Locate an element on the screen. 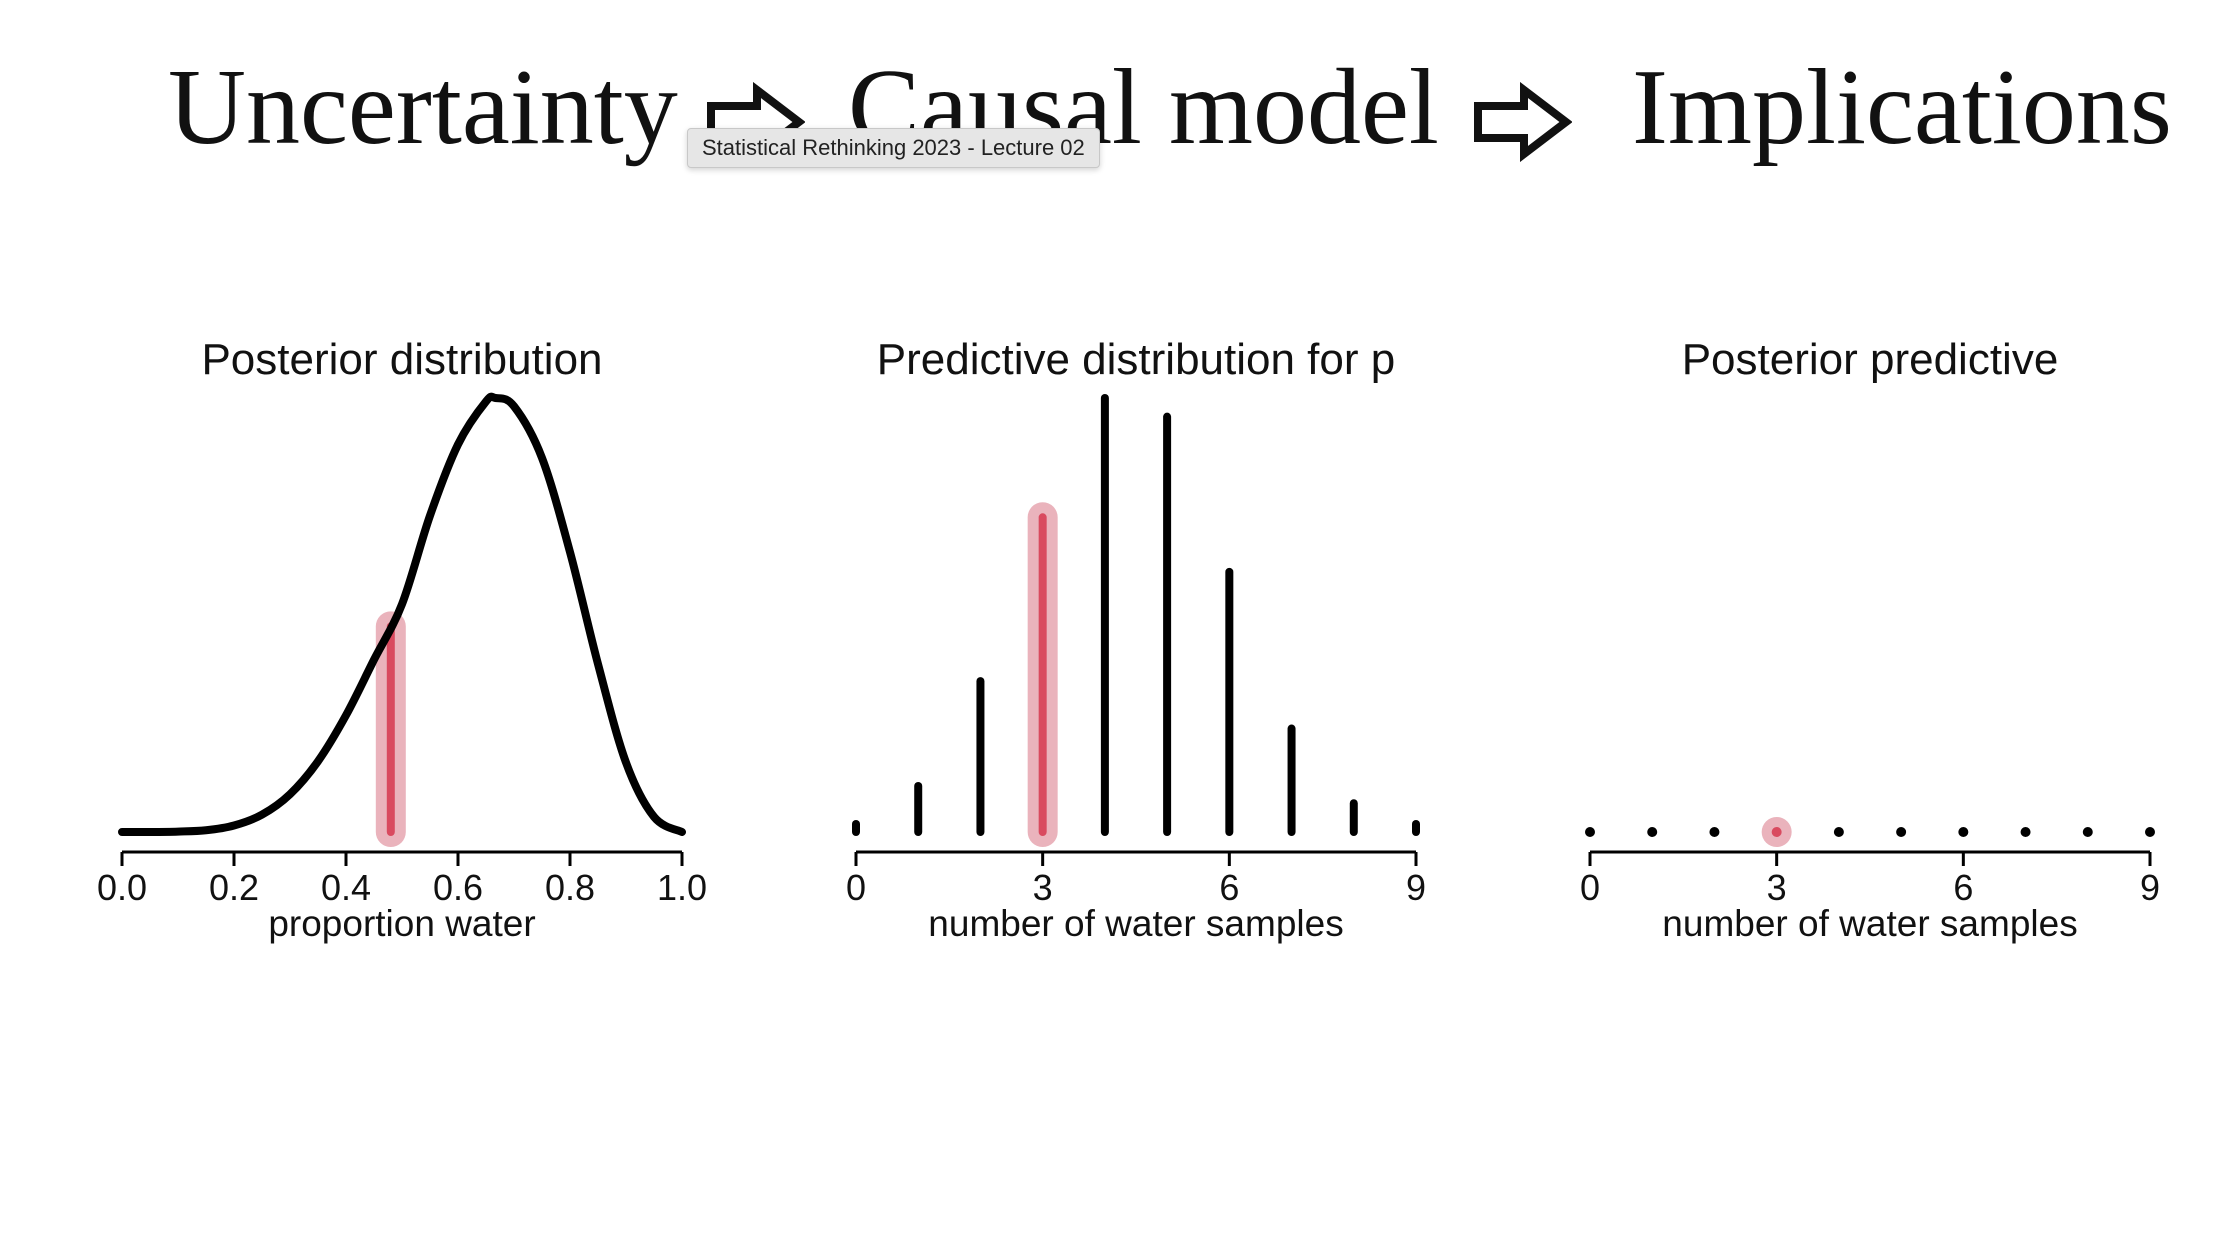 This screenshot has width=2236, height=1236. x-tick-label: 0.0 is located at coordinates (122, 887).